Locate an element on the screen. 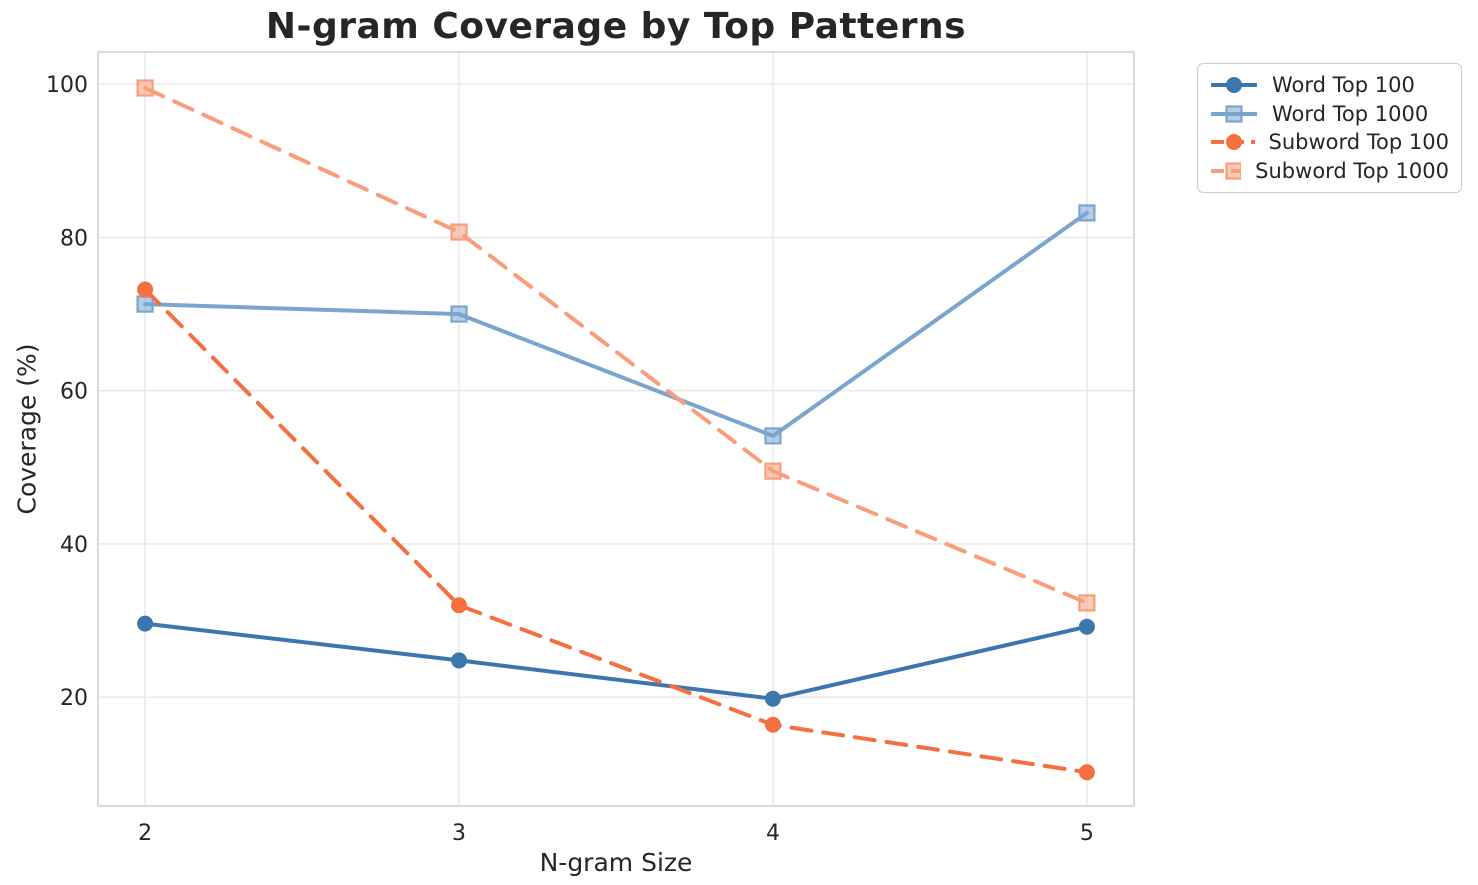 The height and width of the screenshot is (885, 1478). y-tick-label: 20 is located at coordinates (74, 698).